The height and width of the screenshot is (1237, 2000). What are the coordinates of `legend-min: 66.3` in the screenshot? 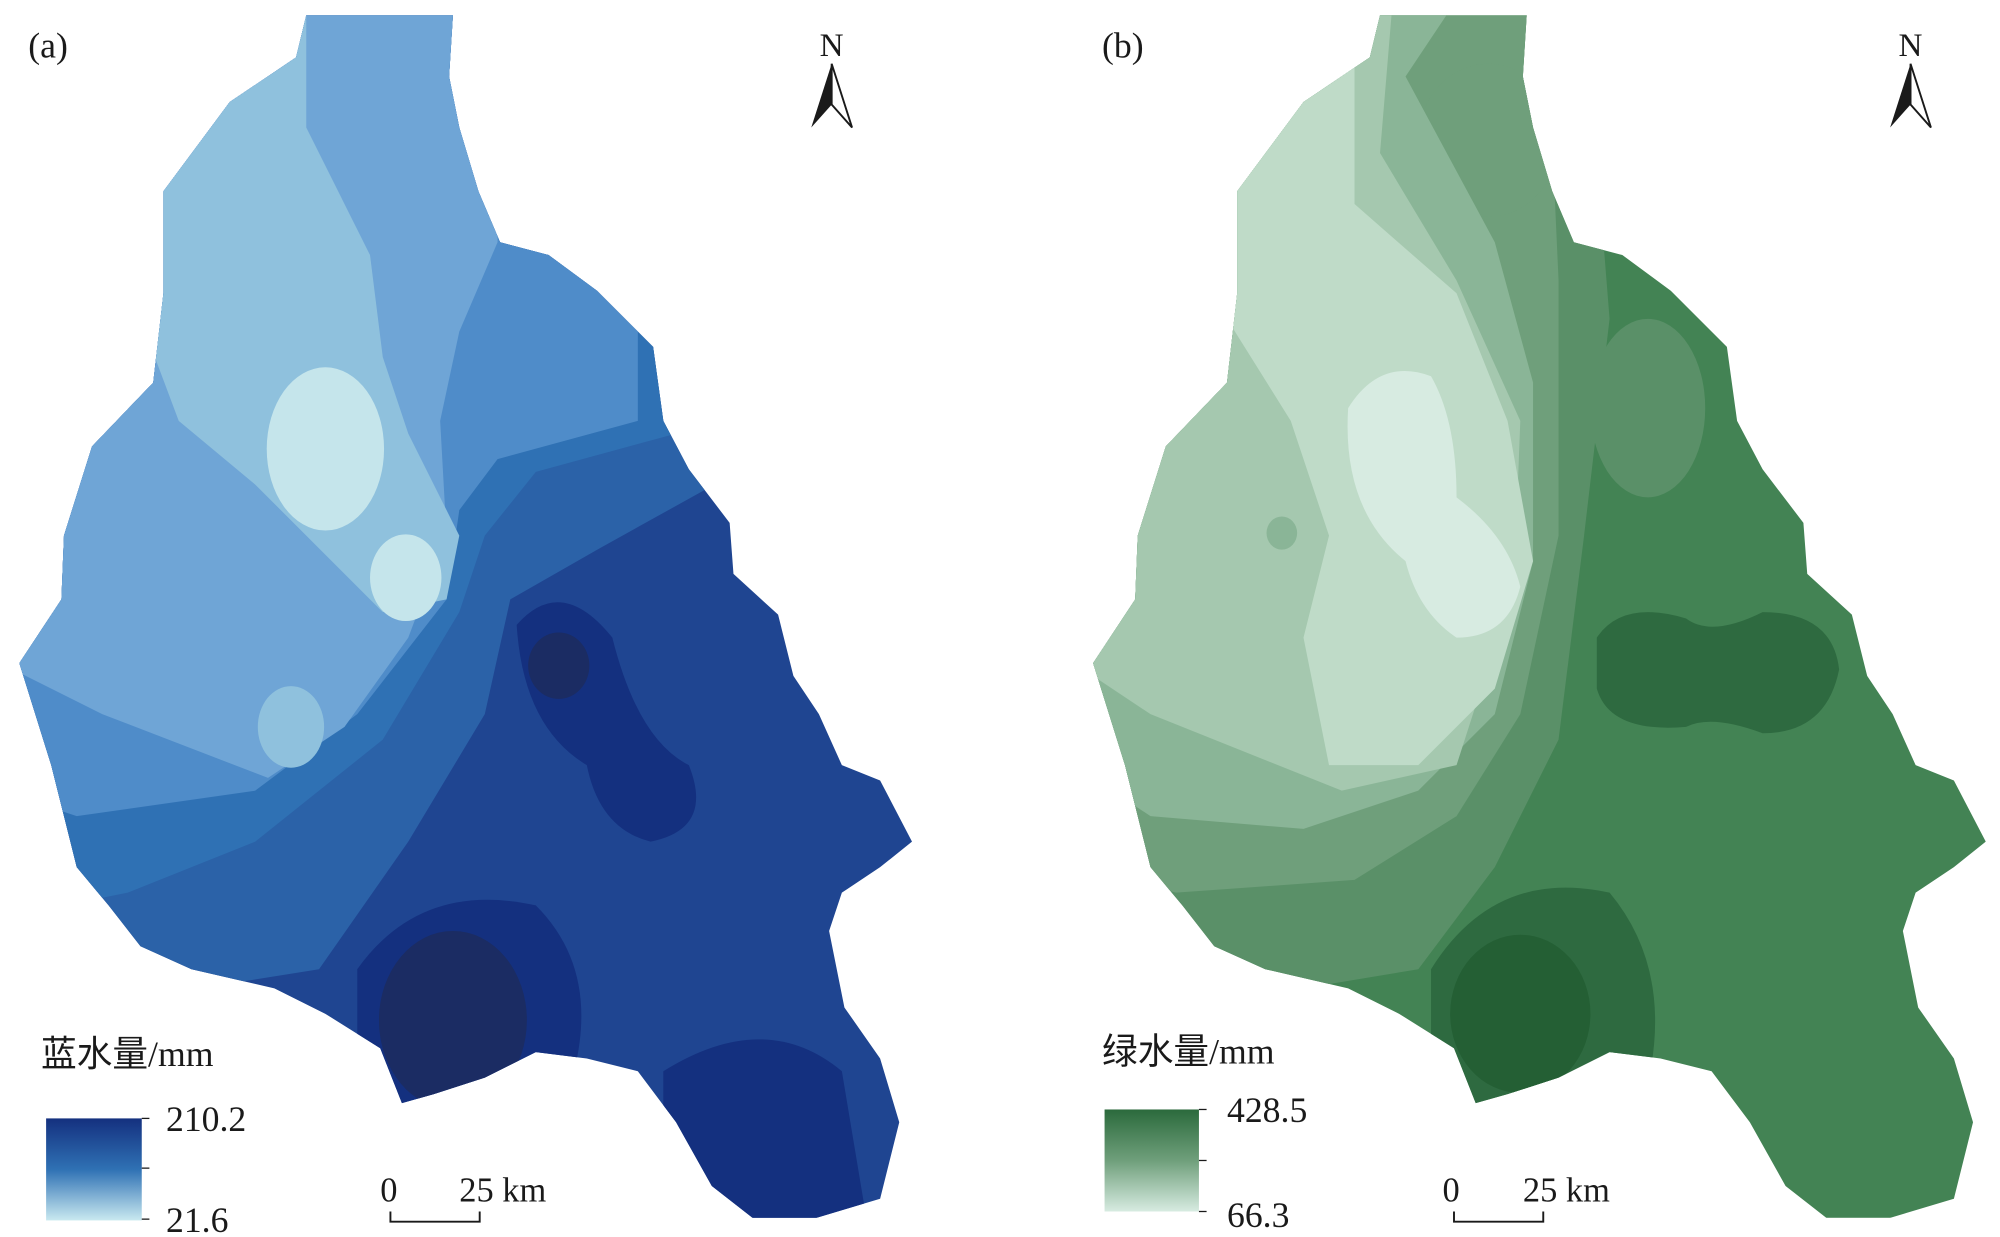 It's located at (1258, 1215).